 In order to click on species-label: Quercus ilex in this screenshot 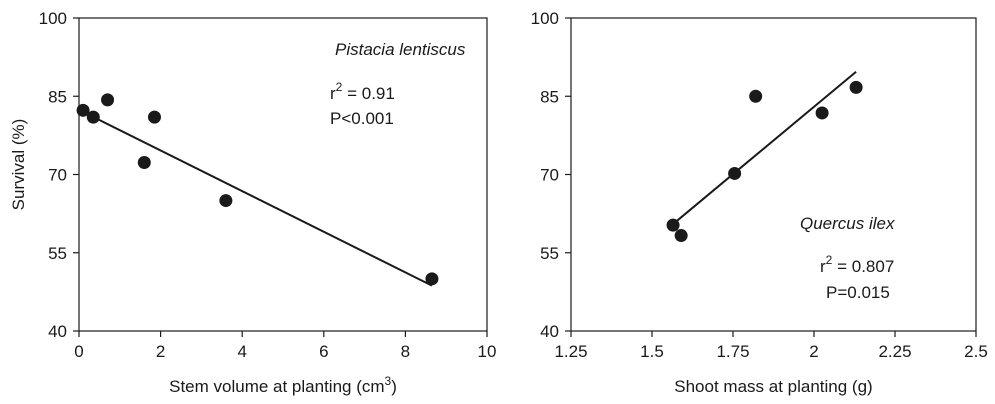, I will do `click(847, 223)`.